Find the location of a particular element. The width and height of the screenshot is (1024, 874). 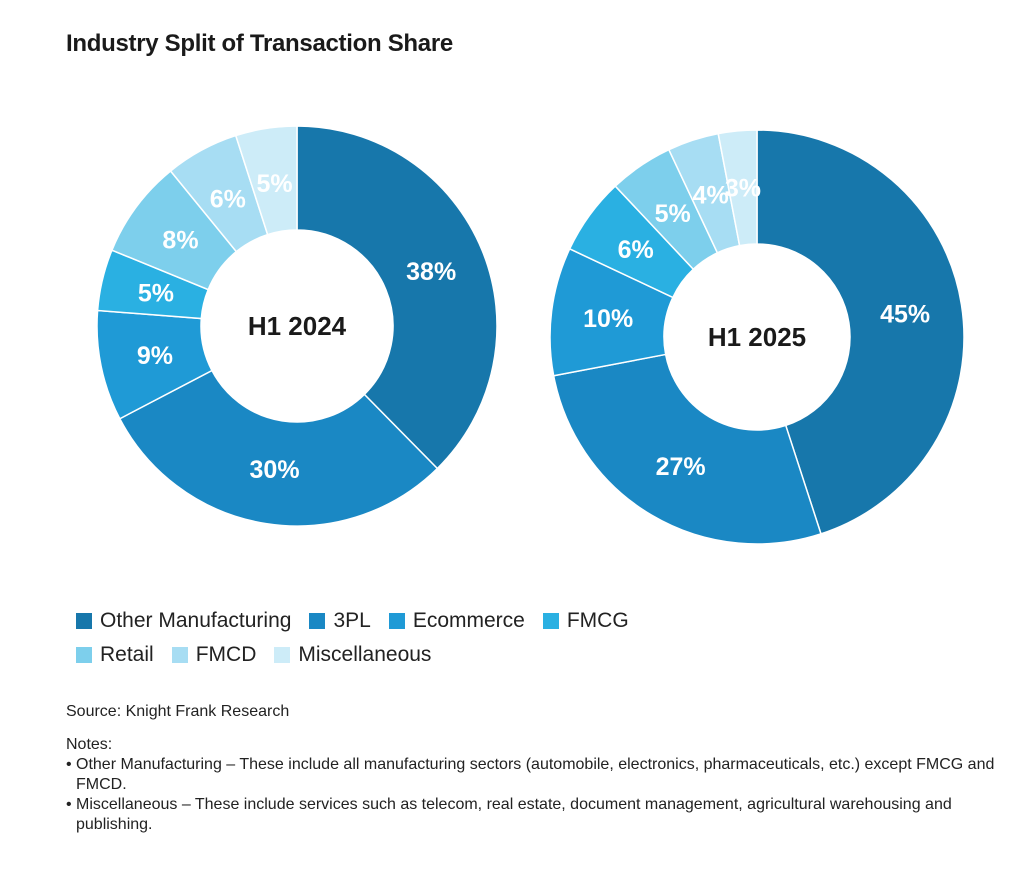

slice-data-label: 38% is located at coordinates (431, 272).